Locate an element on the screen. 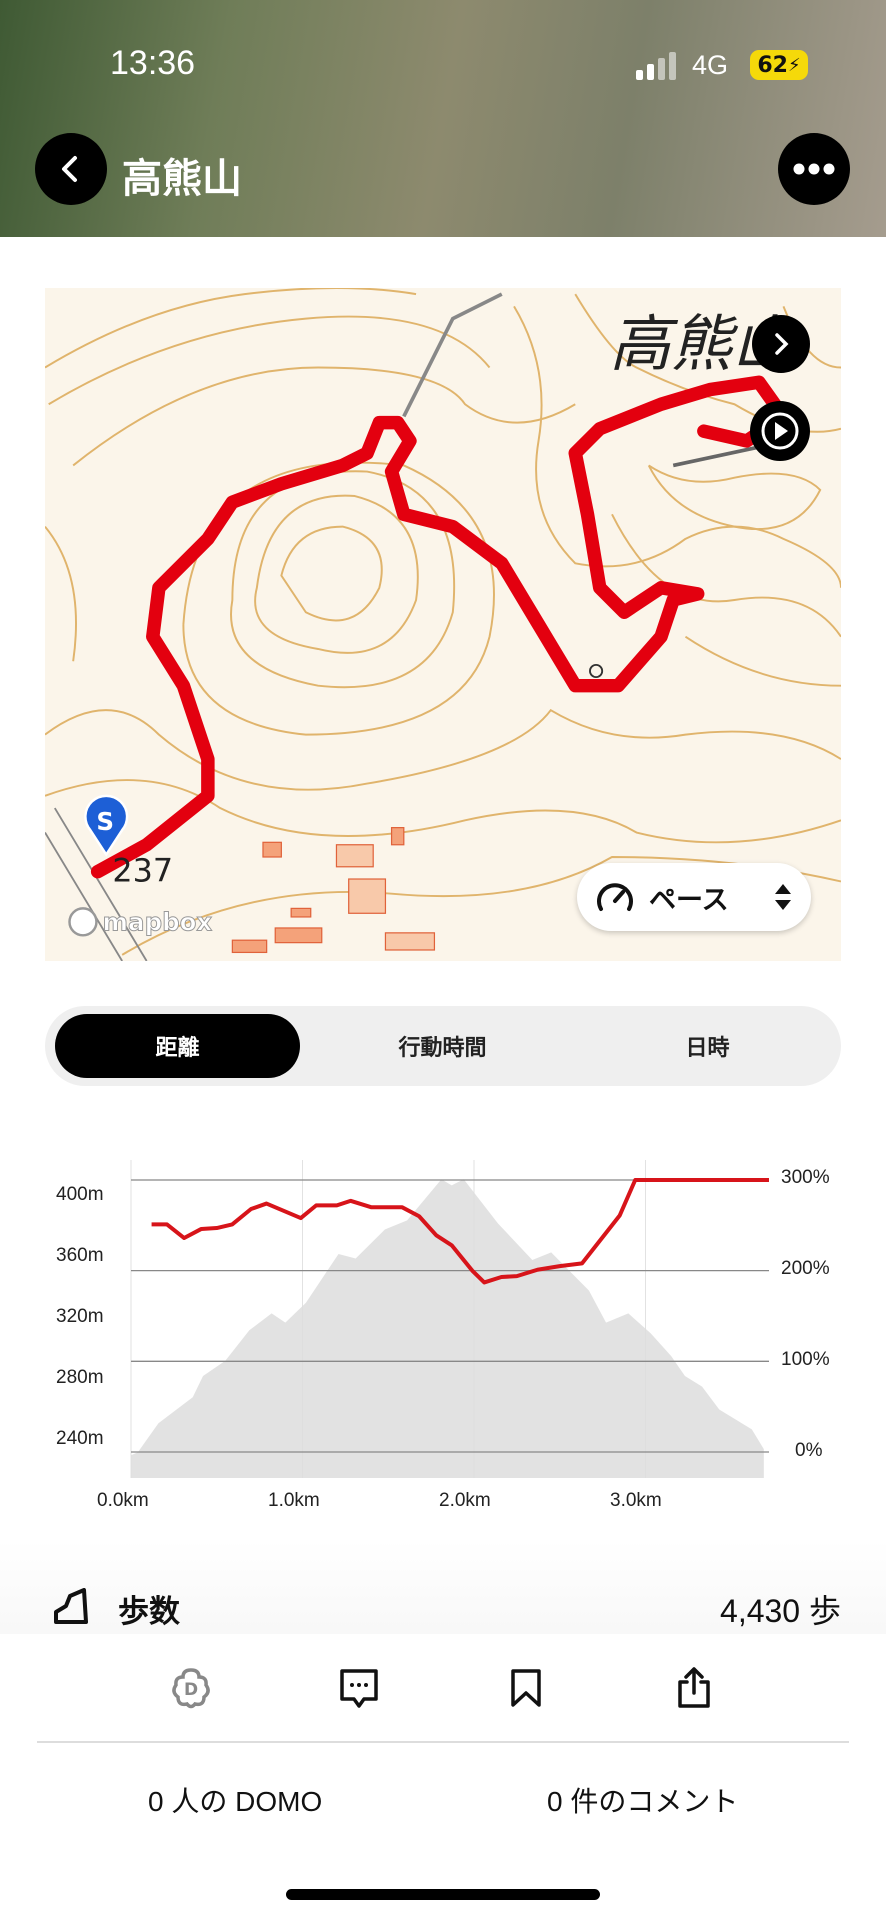 The height and width of the screenshot is (1920, 886). mapbox-logo: mapbox is located at coordinates (140, 922).